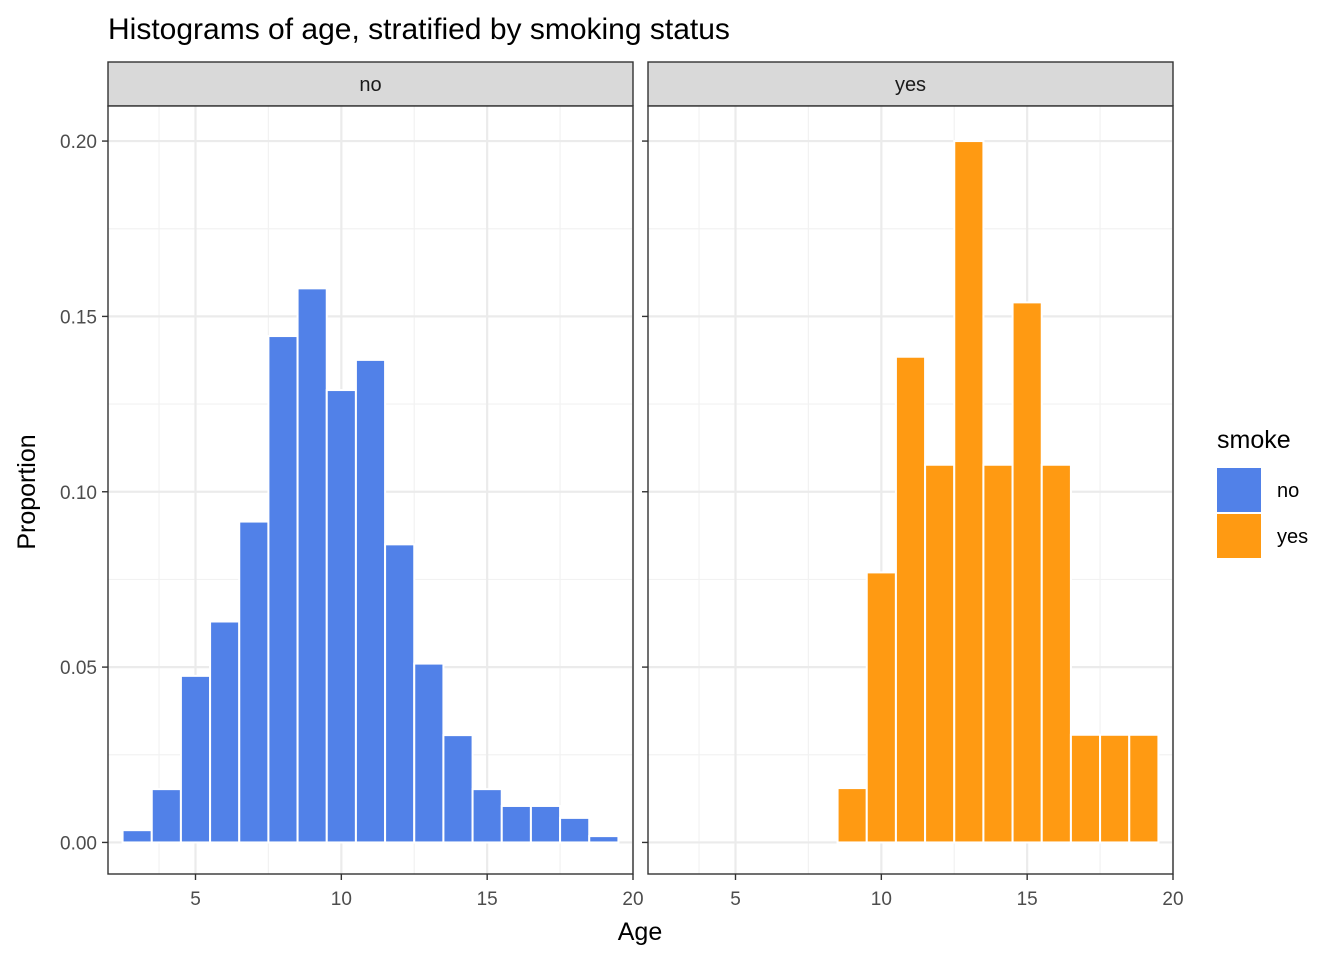 Image resolution: width=1344 pixels, height=960 pixels. Describe the element at coordinates (1288, 491) in the screenshot. I see `legend-label-no: no` at that location.